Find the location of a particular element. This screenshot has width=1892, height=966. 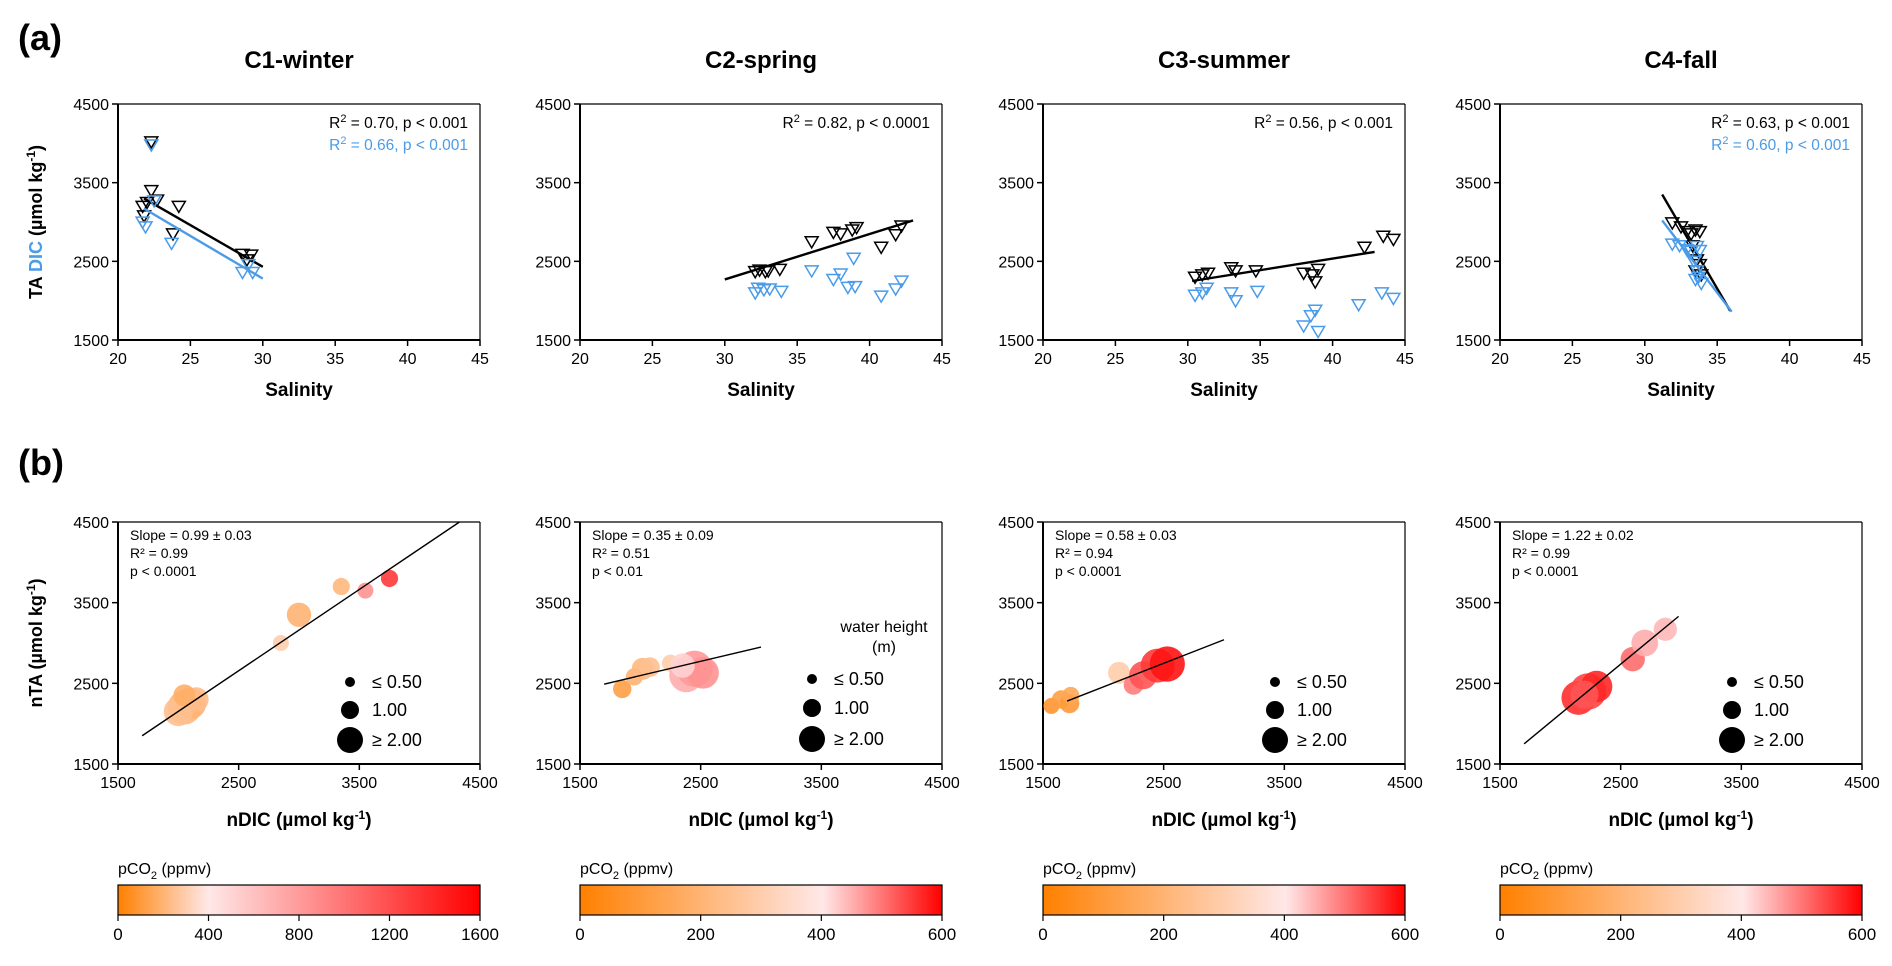

dic-fit-line is located at coordinates (1697, 266).